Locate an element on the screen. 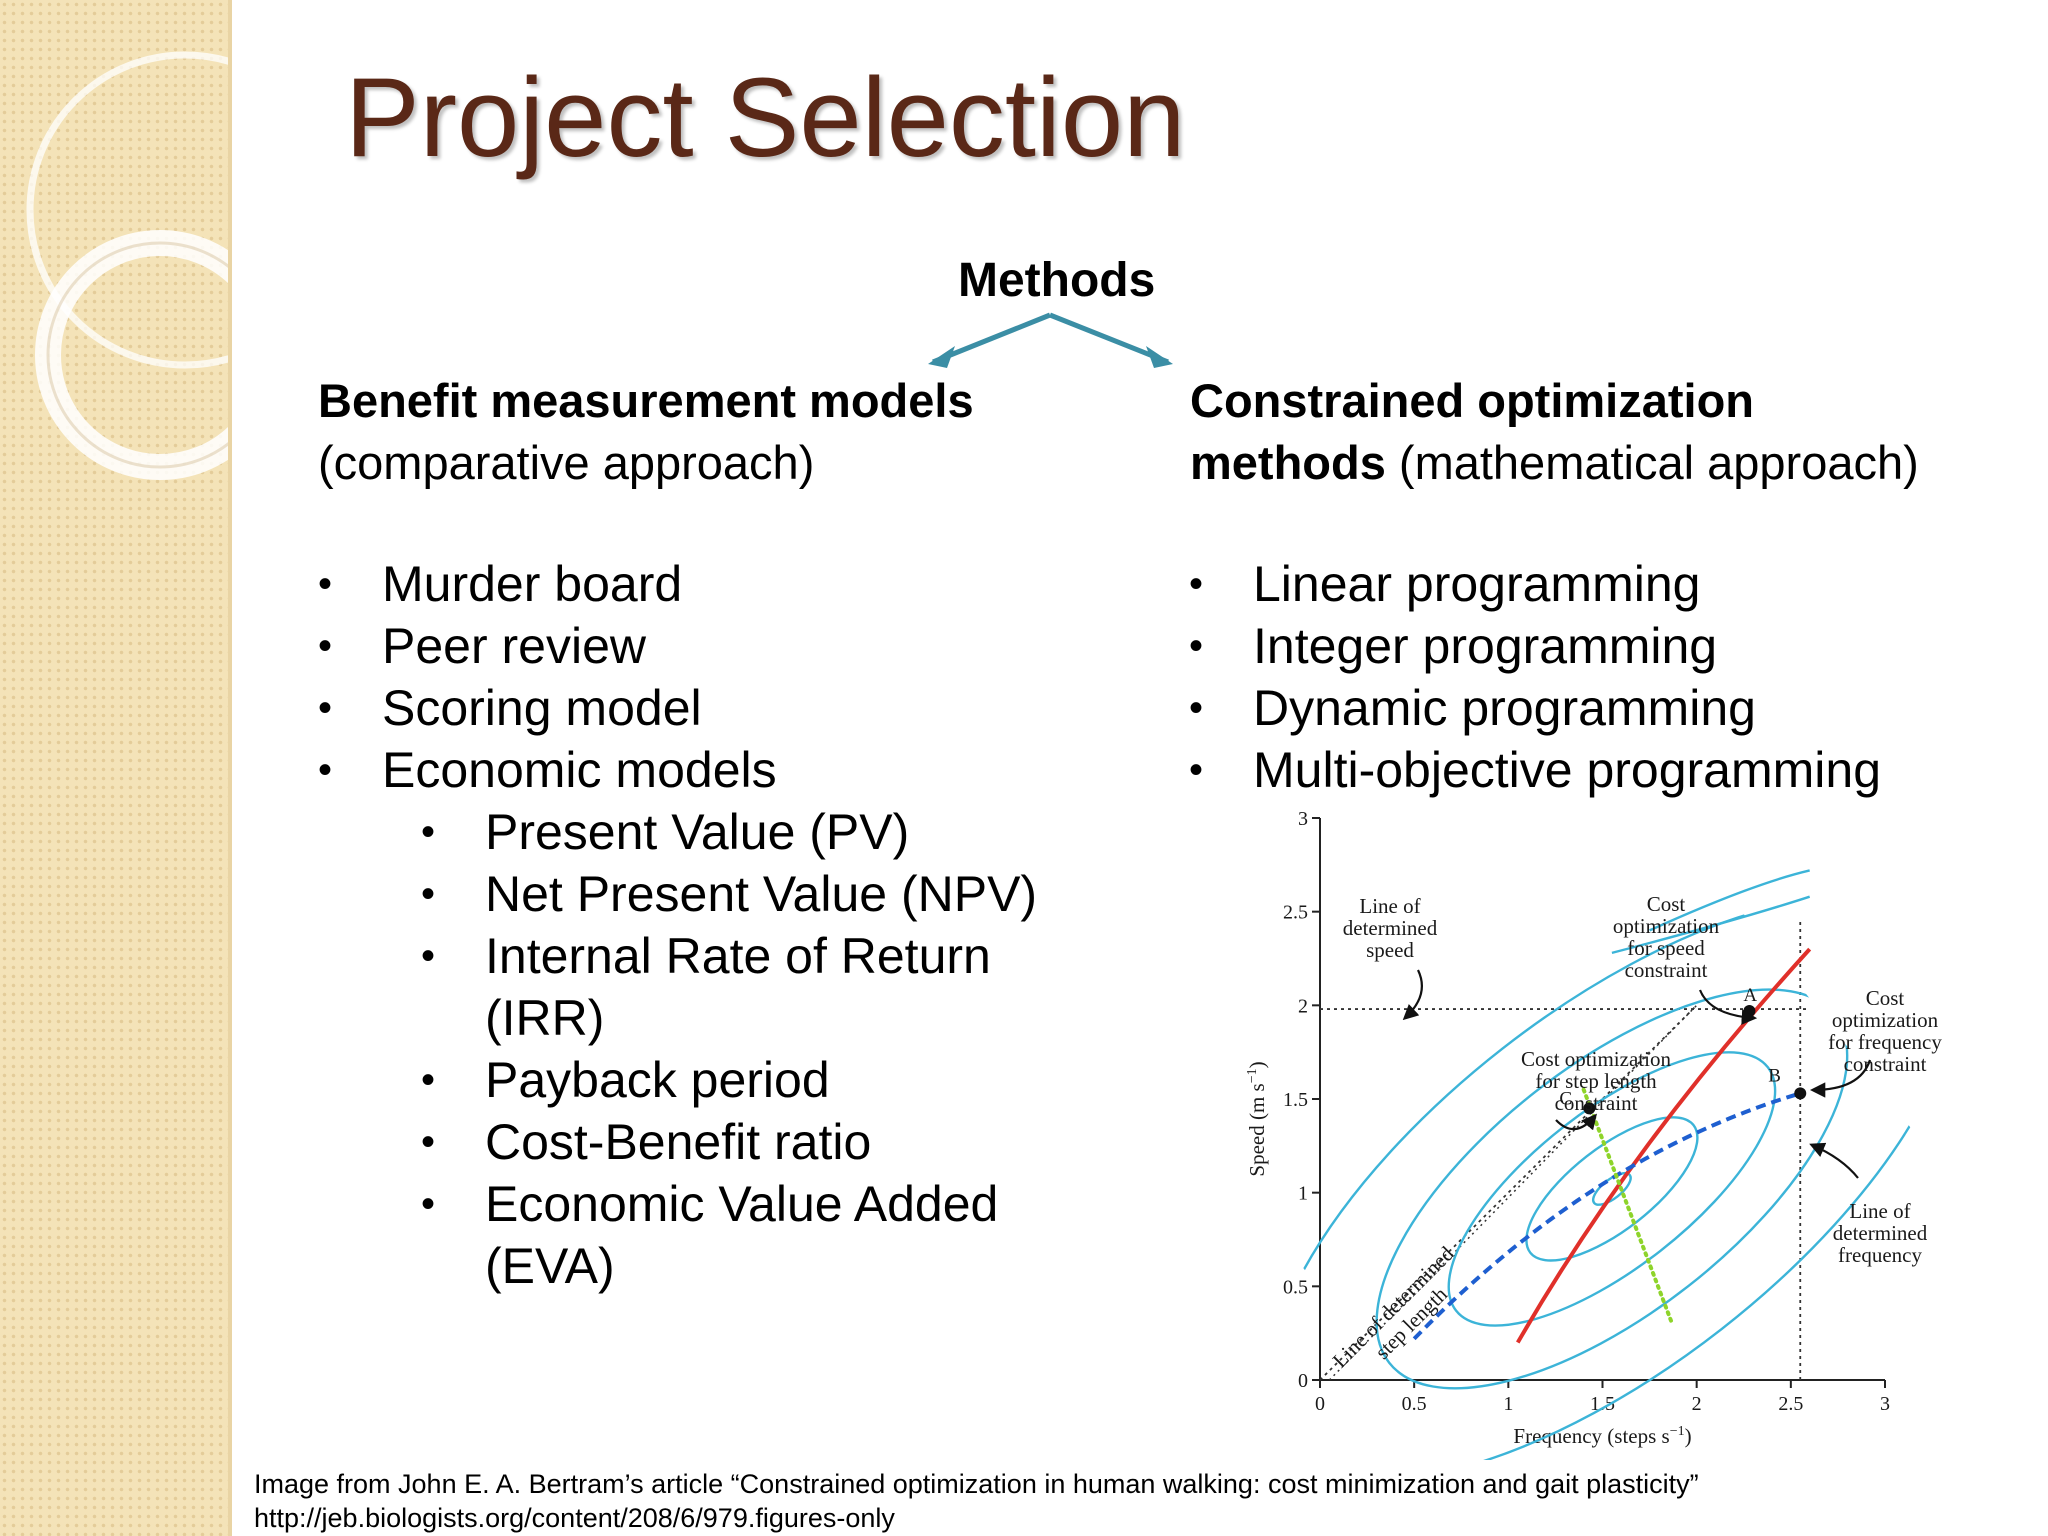 Image resolution: width=2048 pixels, height=1536 pixels. decorative-sidebar is located at coordinates (114, 768).